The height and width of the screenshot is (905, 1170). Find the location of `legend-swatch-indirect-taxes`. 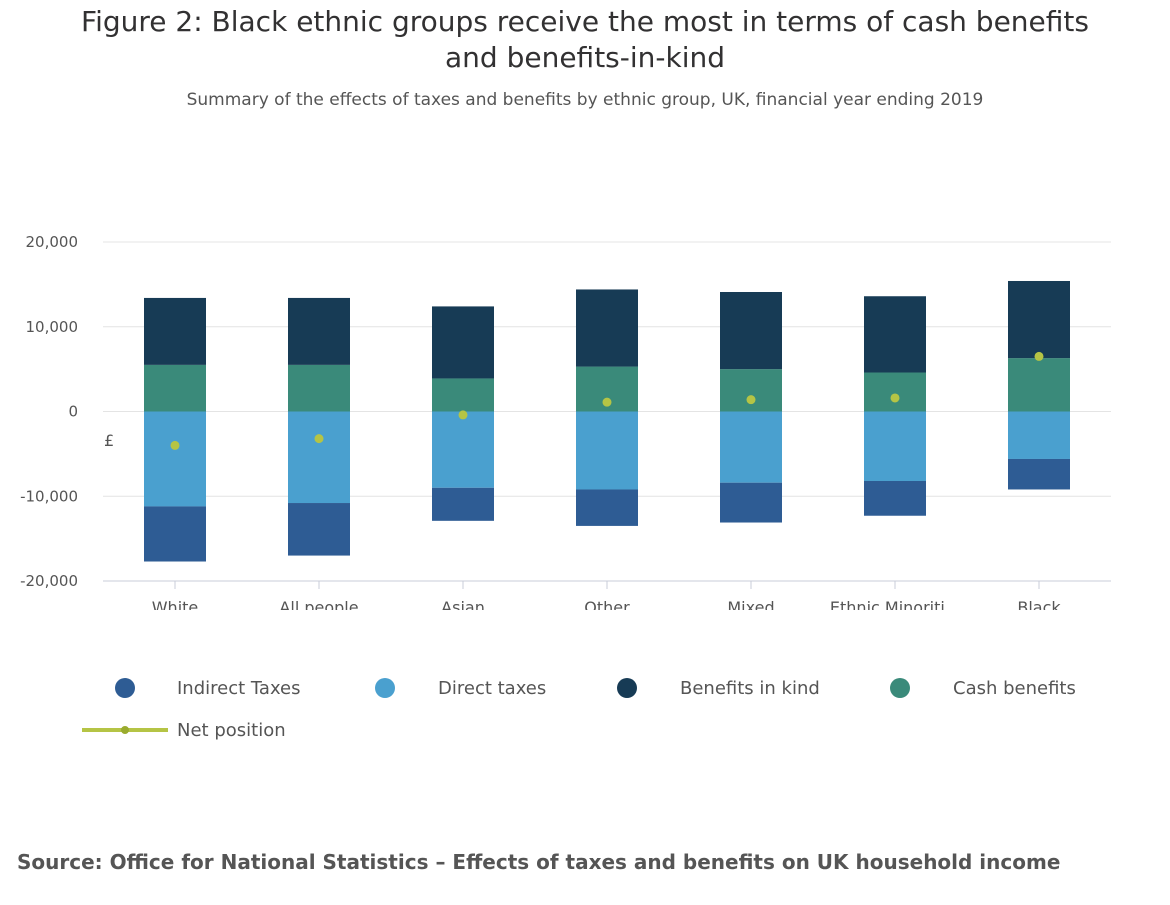

legend-swatch-indirect-taxes is located at coordinates (125, 688).